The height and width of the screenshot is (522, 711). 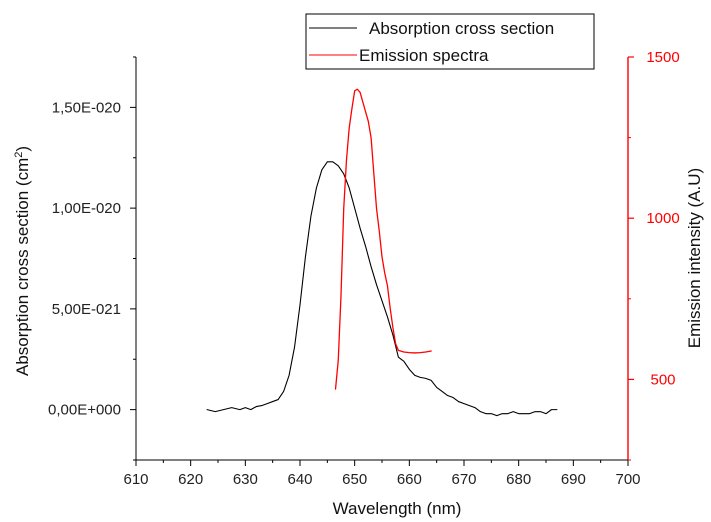 I want to click on x-axis-title: Wavelength (nm), so click(x=397, y=508).